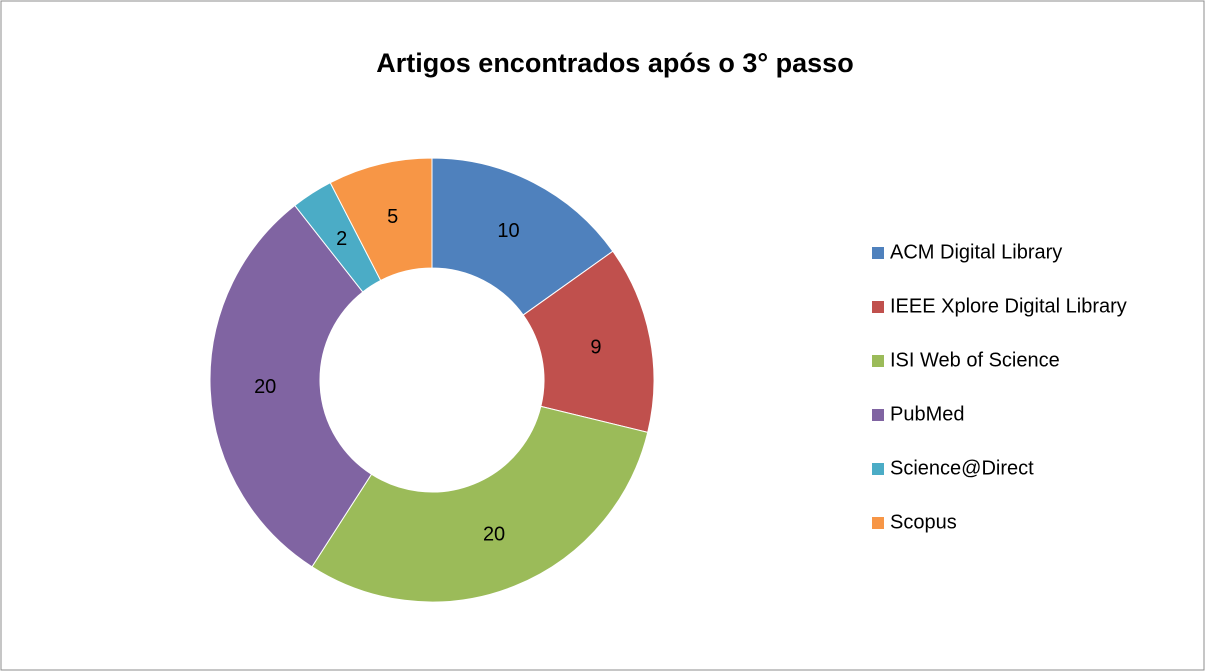 The image size is (1206, 672). What do you see at coordinates (392, 217) in the screenshot?
I see `data-label: 5` at bounding box center [392, 217].